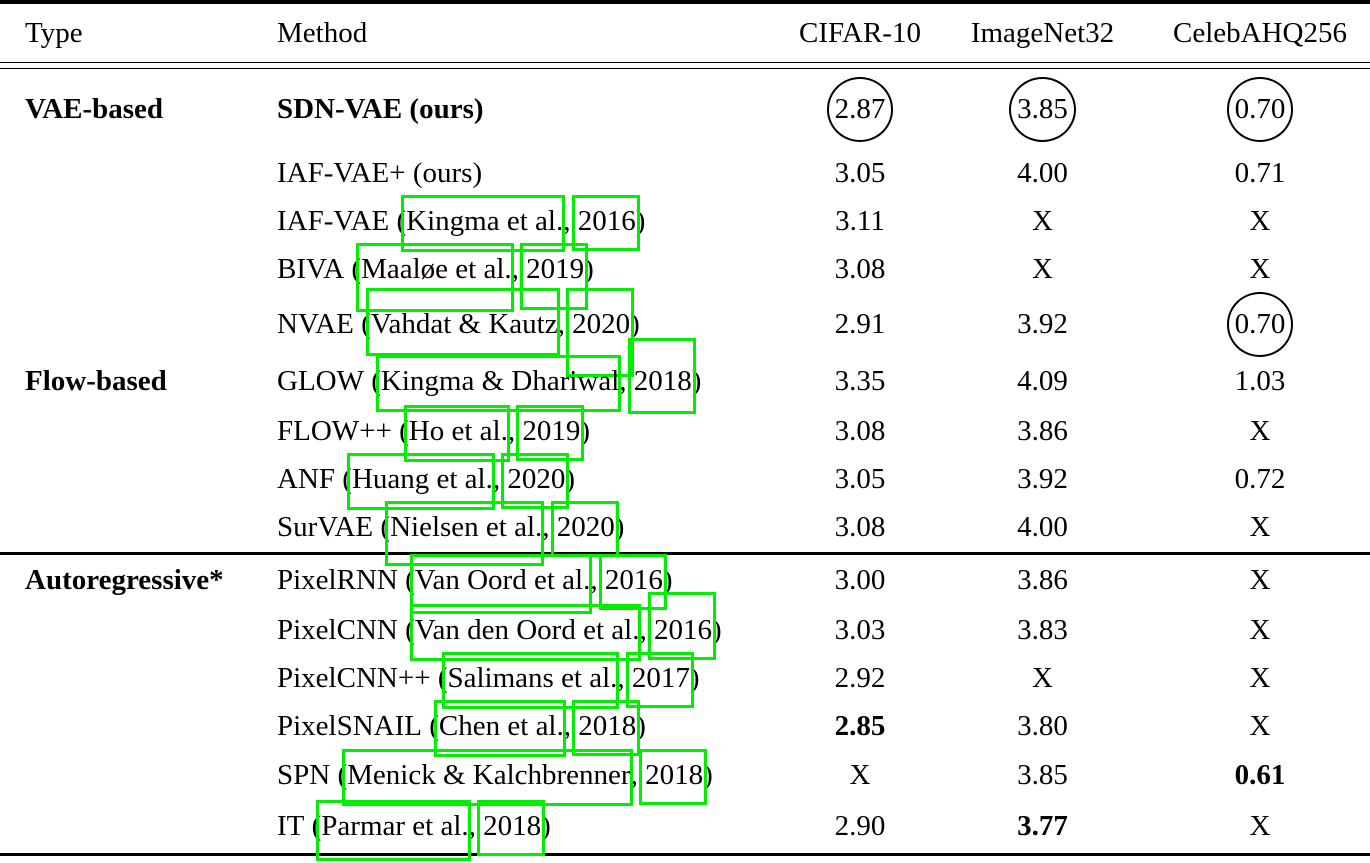 This screenshot has width=1370, height=863. I want to click on value-cifar10: 3.11, so click(860, 220).